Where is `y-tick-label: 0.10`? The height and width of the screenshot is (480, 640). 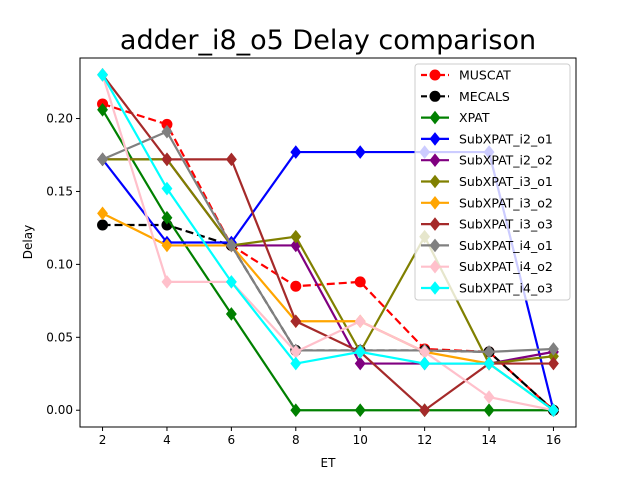 y-tick-label: 0.10 is located at coordinates (59, 264).